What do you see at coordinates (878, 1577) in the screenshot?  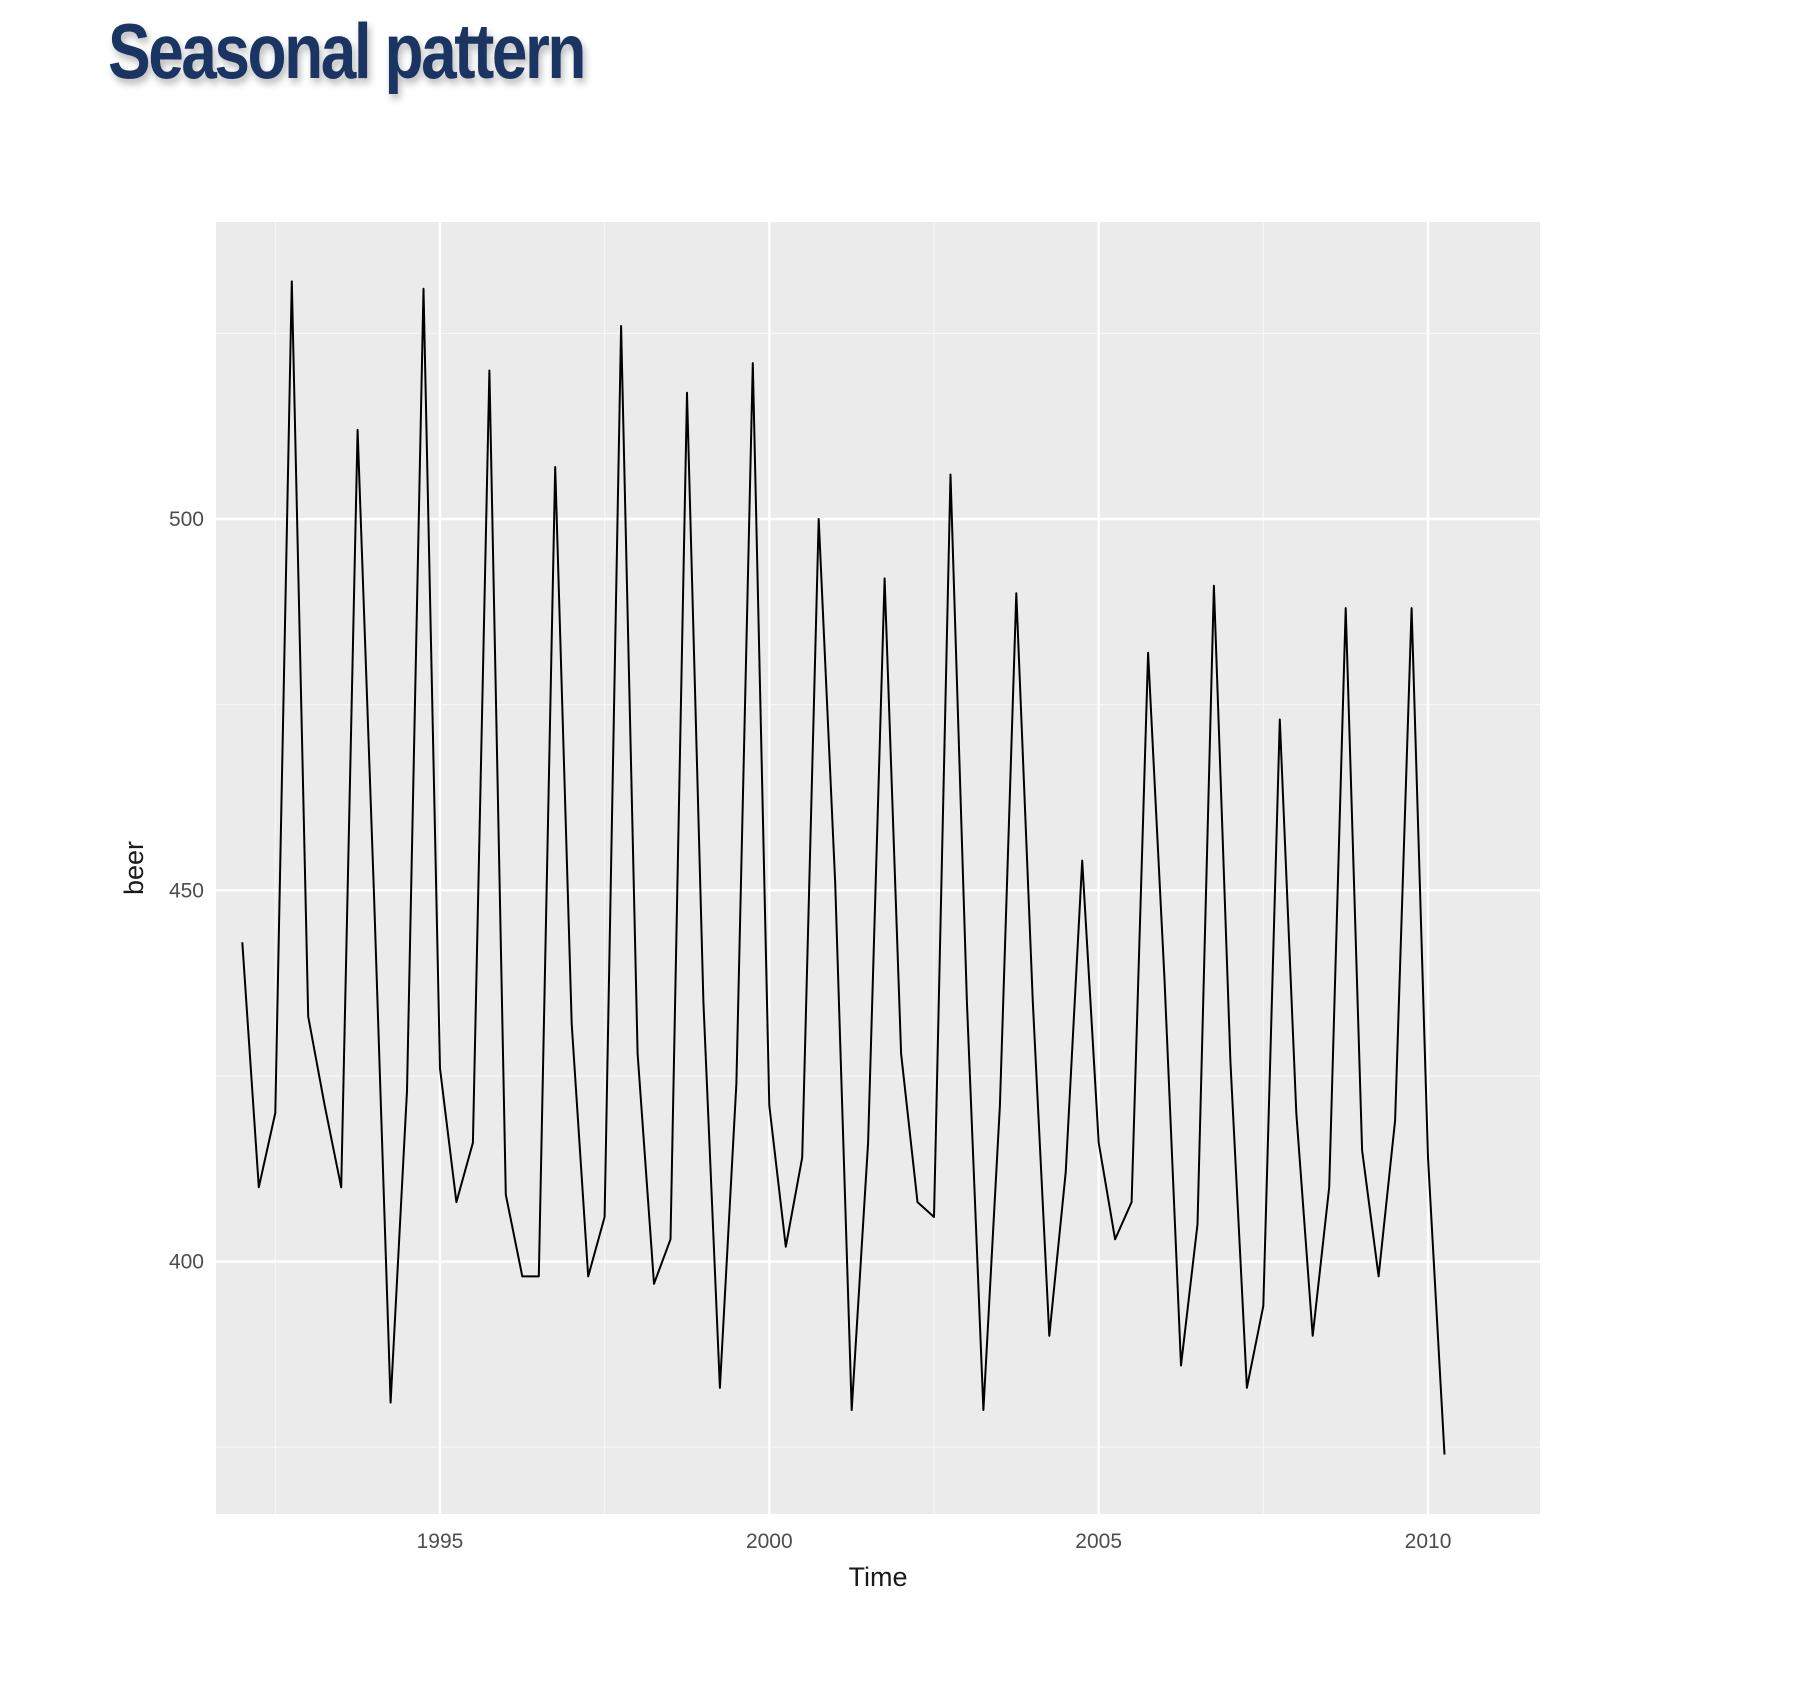 I see `x-axis-title: Time` at bounding box center [878, 1577].